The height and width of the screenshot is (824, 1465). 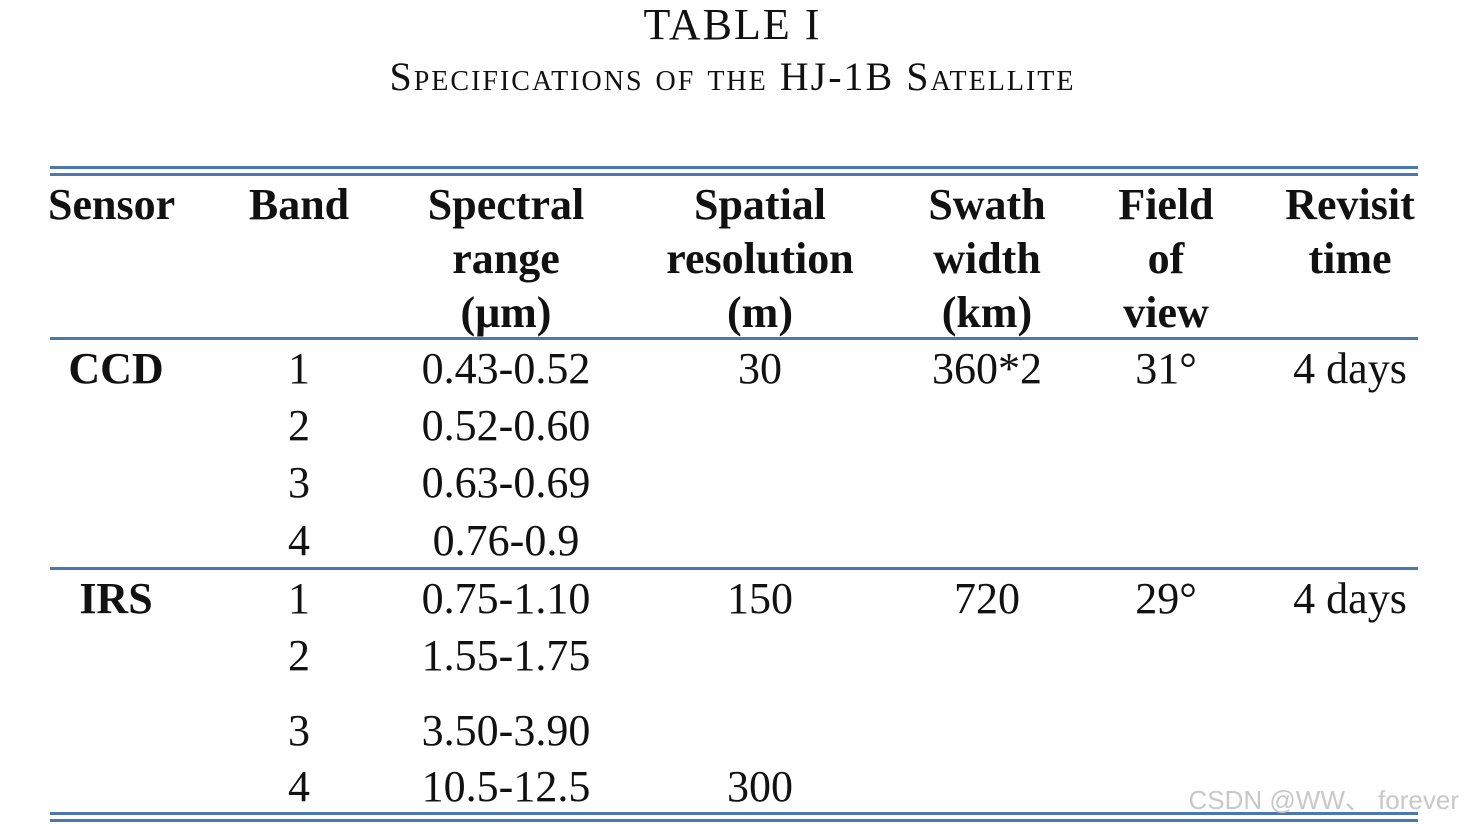 I want to click on header-revisit-line2: time, so click(x=1350, y=258).